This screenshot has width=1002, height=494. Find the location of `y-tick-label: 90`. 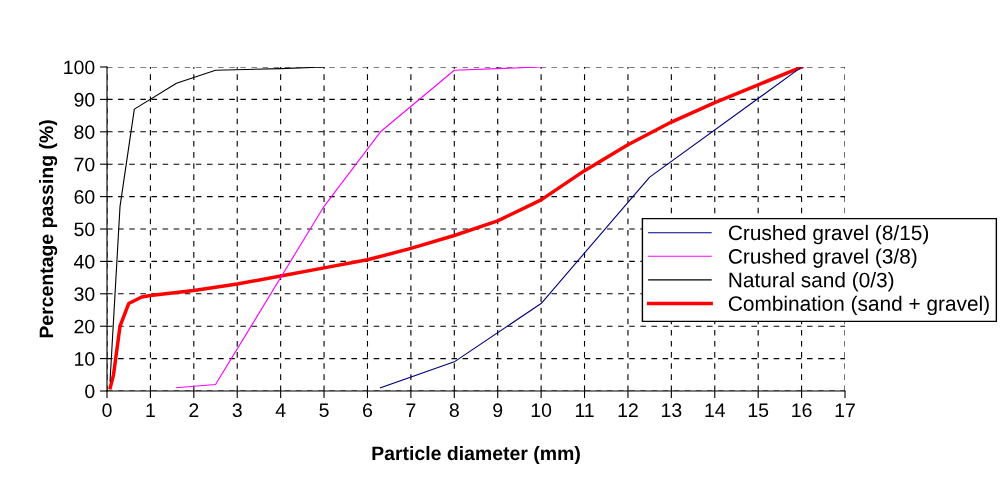

y-tick-label: 90 is located at coordinates (84, 99).